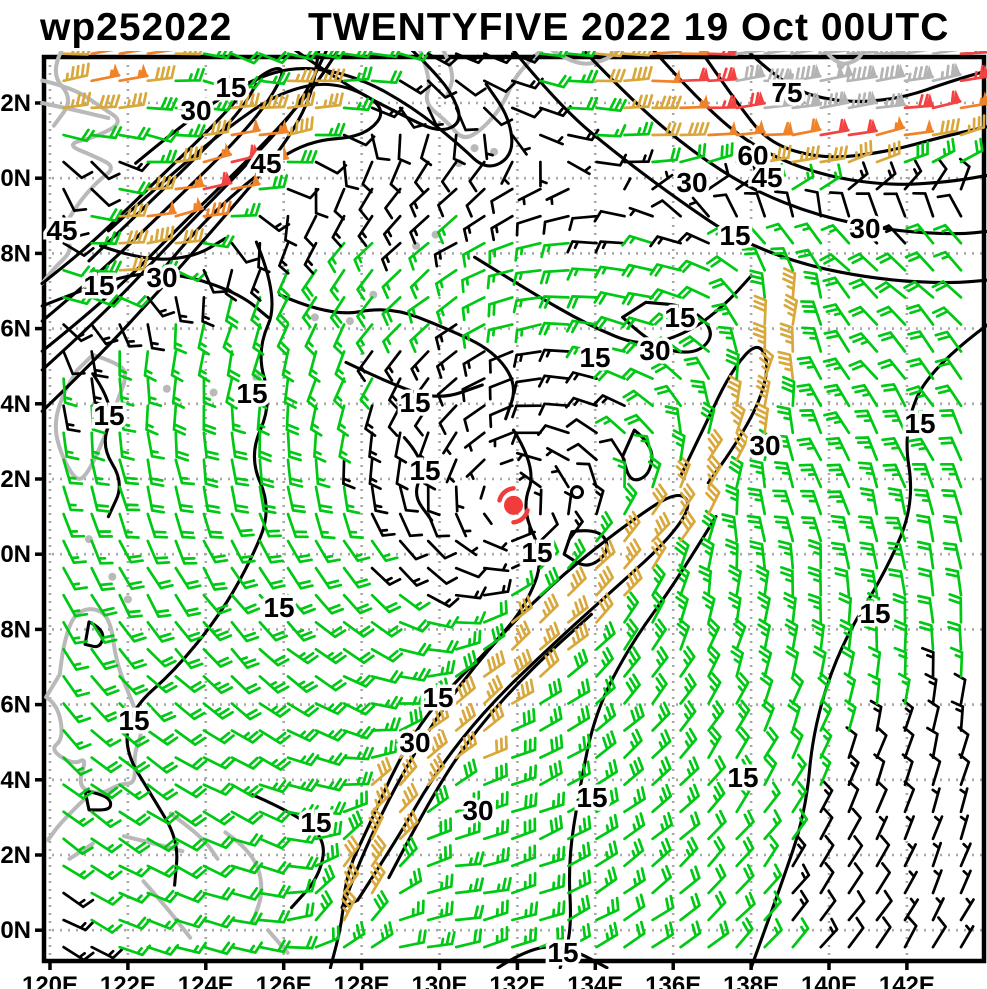  Describe the element at coordinates (15, 253) in the screenshot. I see `lat-axis-label: 28N` at that location.